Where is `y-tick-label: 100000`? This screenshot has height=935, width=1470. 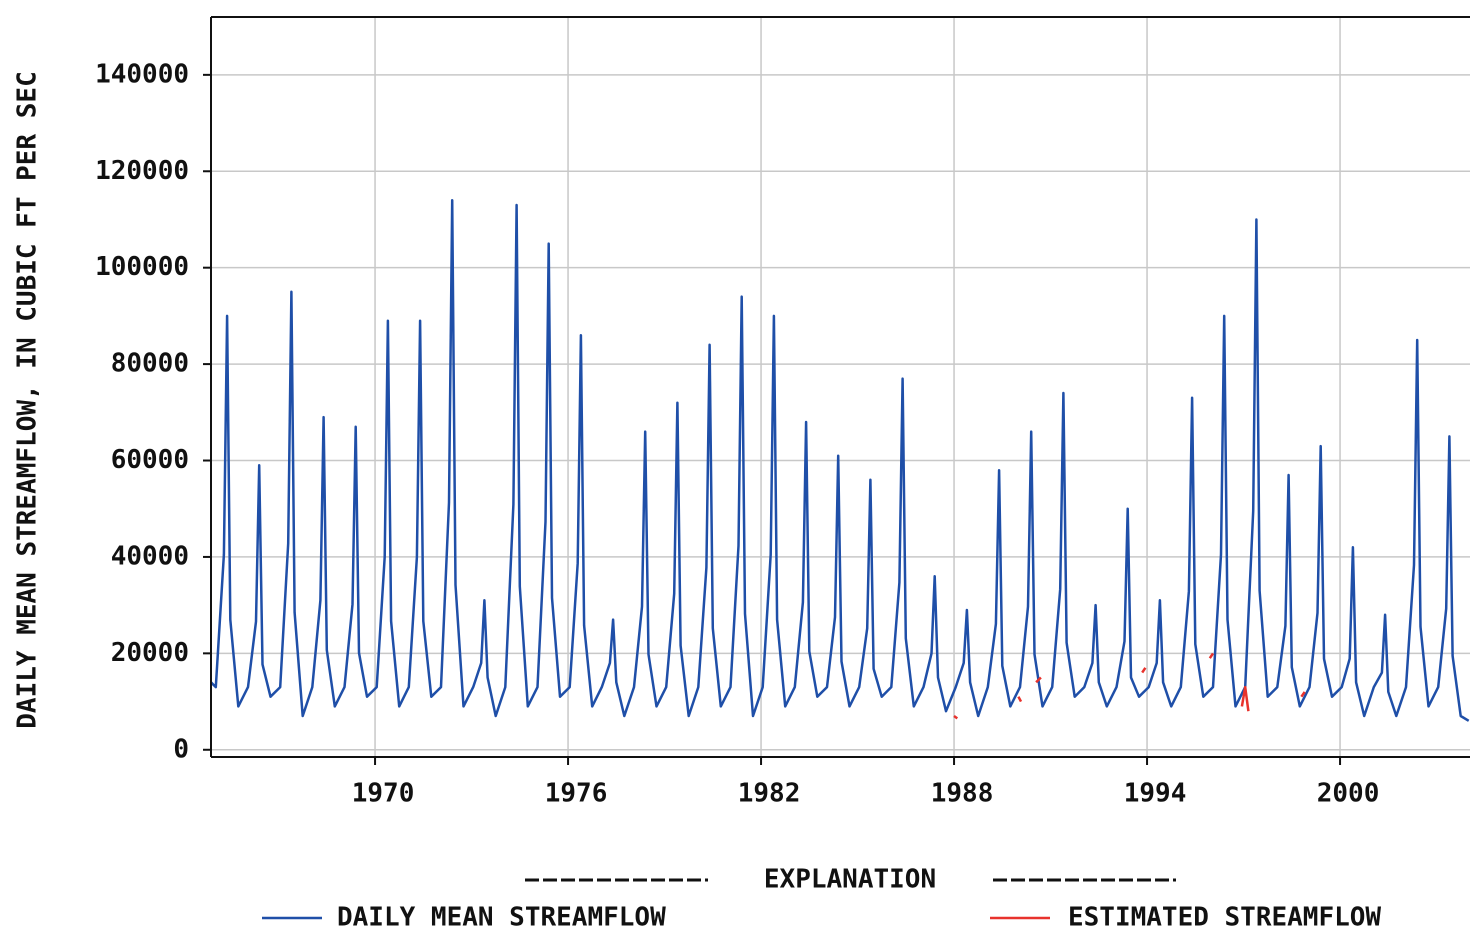
y-tick-label: 100000 is located at coordinates (142, 267).